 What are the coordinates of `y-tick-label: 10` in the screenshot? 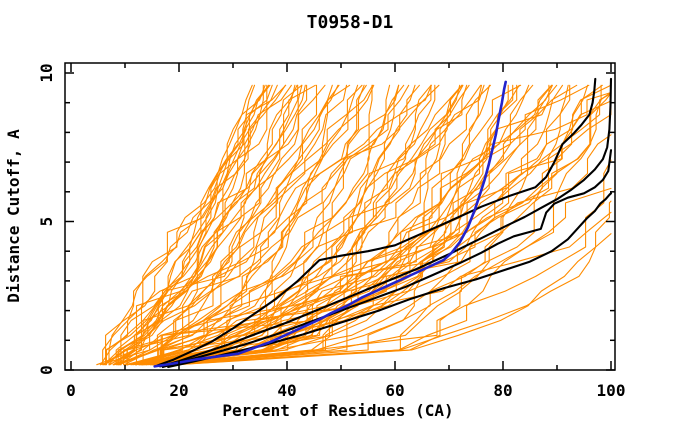 It's located at (46, 72).